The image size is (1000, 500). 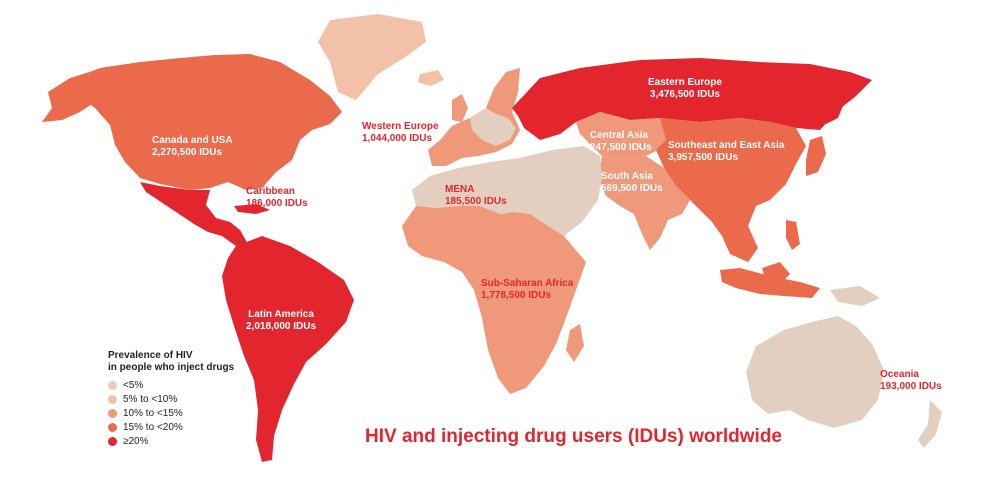 I want to click on label-se-east-asia: Southeast and East Asia 3,957,500 IDUs, so click(x=726, y=151).